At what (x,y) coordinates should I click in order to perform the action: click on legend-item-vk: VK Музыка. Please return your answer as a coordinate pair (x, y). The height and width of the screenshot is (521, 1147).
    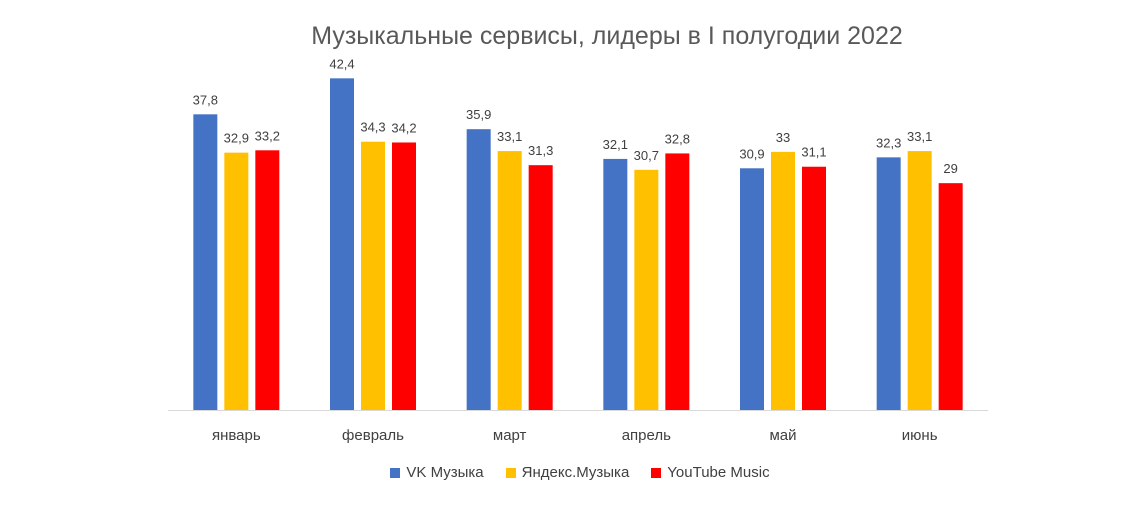
    Looking at the image, I should click on (437, 472).